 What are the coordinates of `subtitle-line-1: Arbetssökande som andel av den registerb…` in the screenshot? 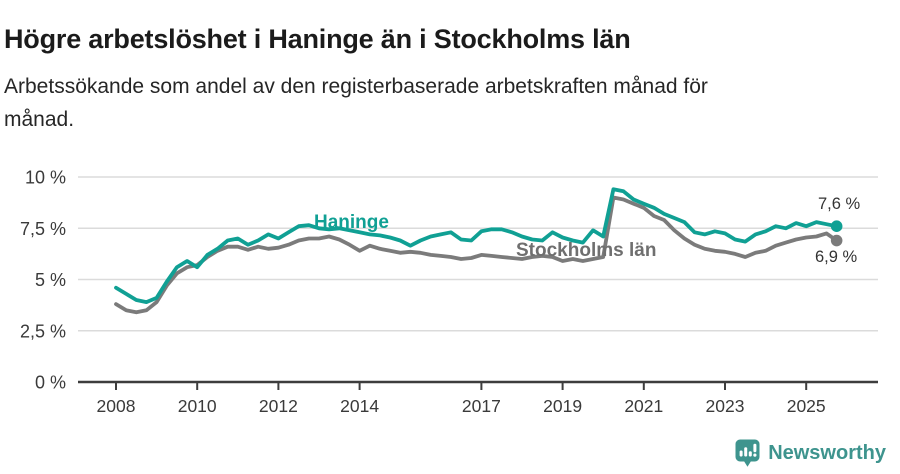 It's located at (356, 86).